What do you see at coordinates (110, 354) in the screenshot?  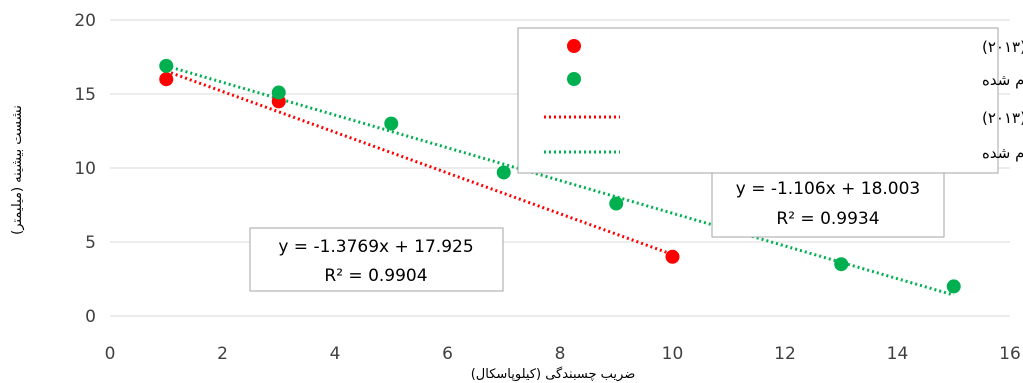 I see `x-tick-label-0: 0` at bounding box center [110, 354].